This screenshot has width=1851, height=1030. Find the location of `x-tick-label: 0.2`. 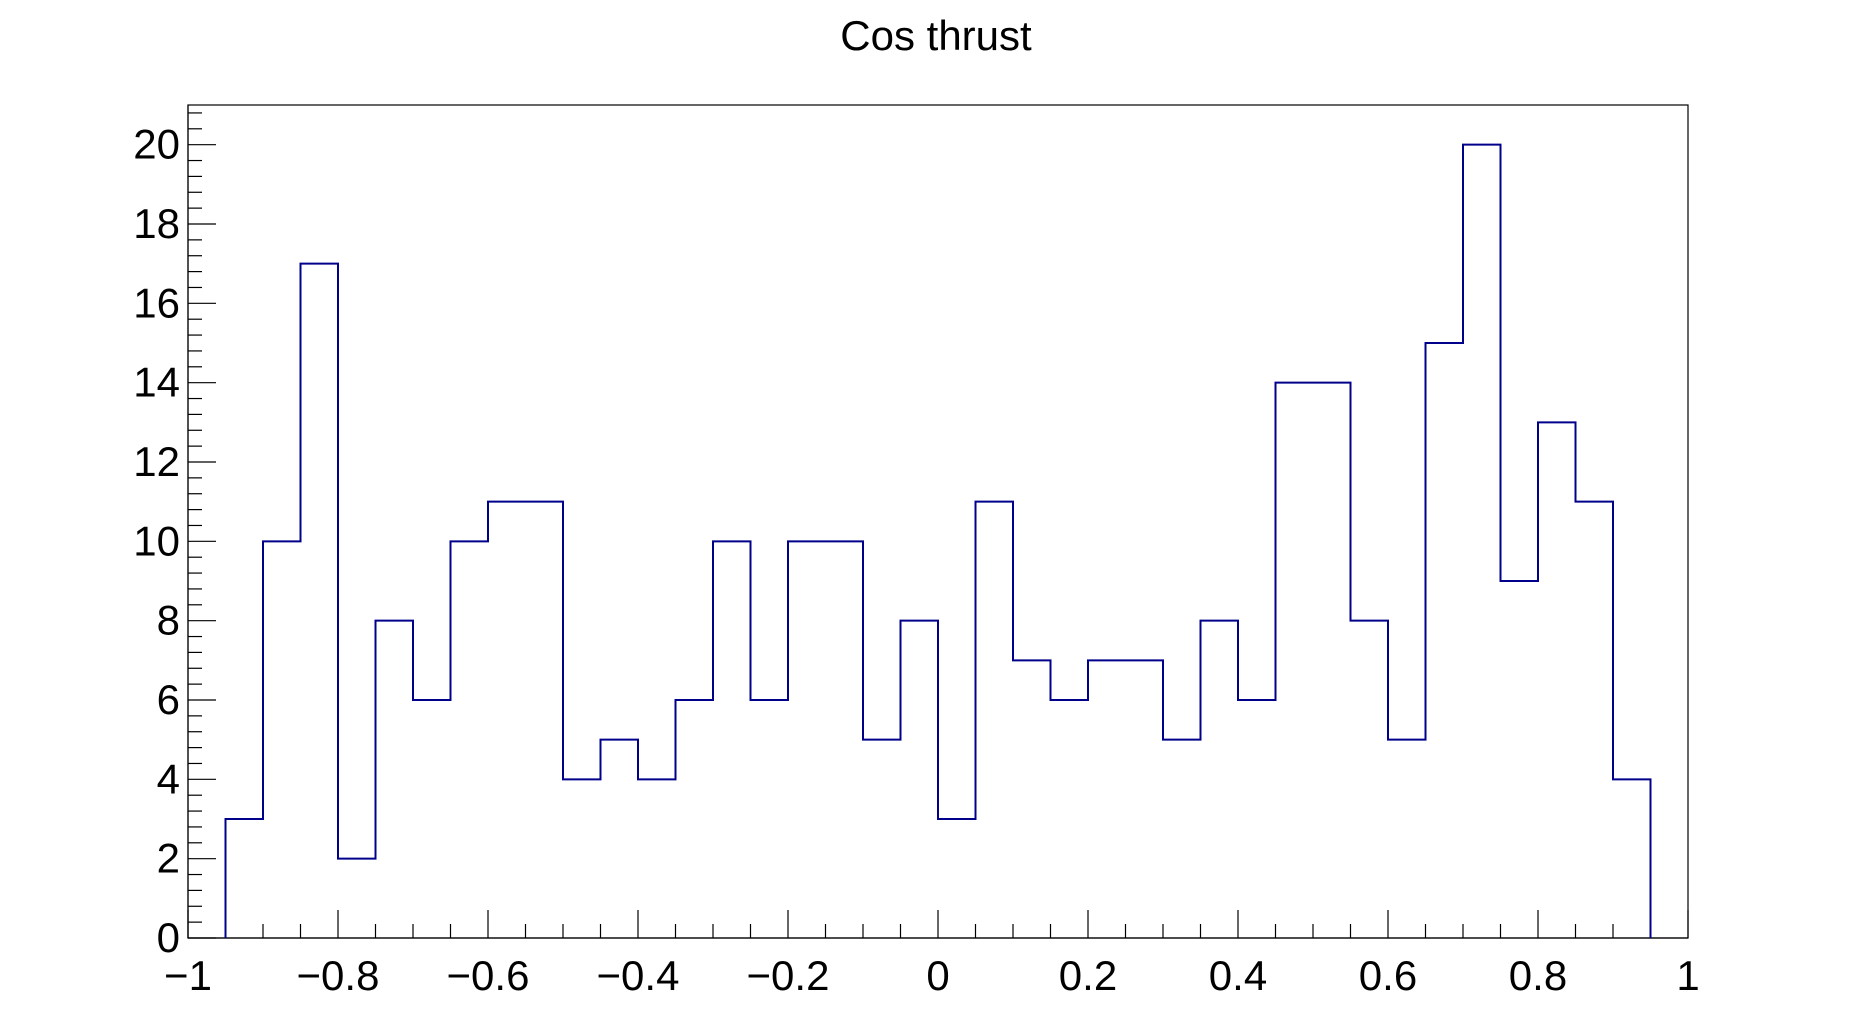

x-tick-label: 0.2 is located at coordinates (1088, 975).